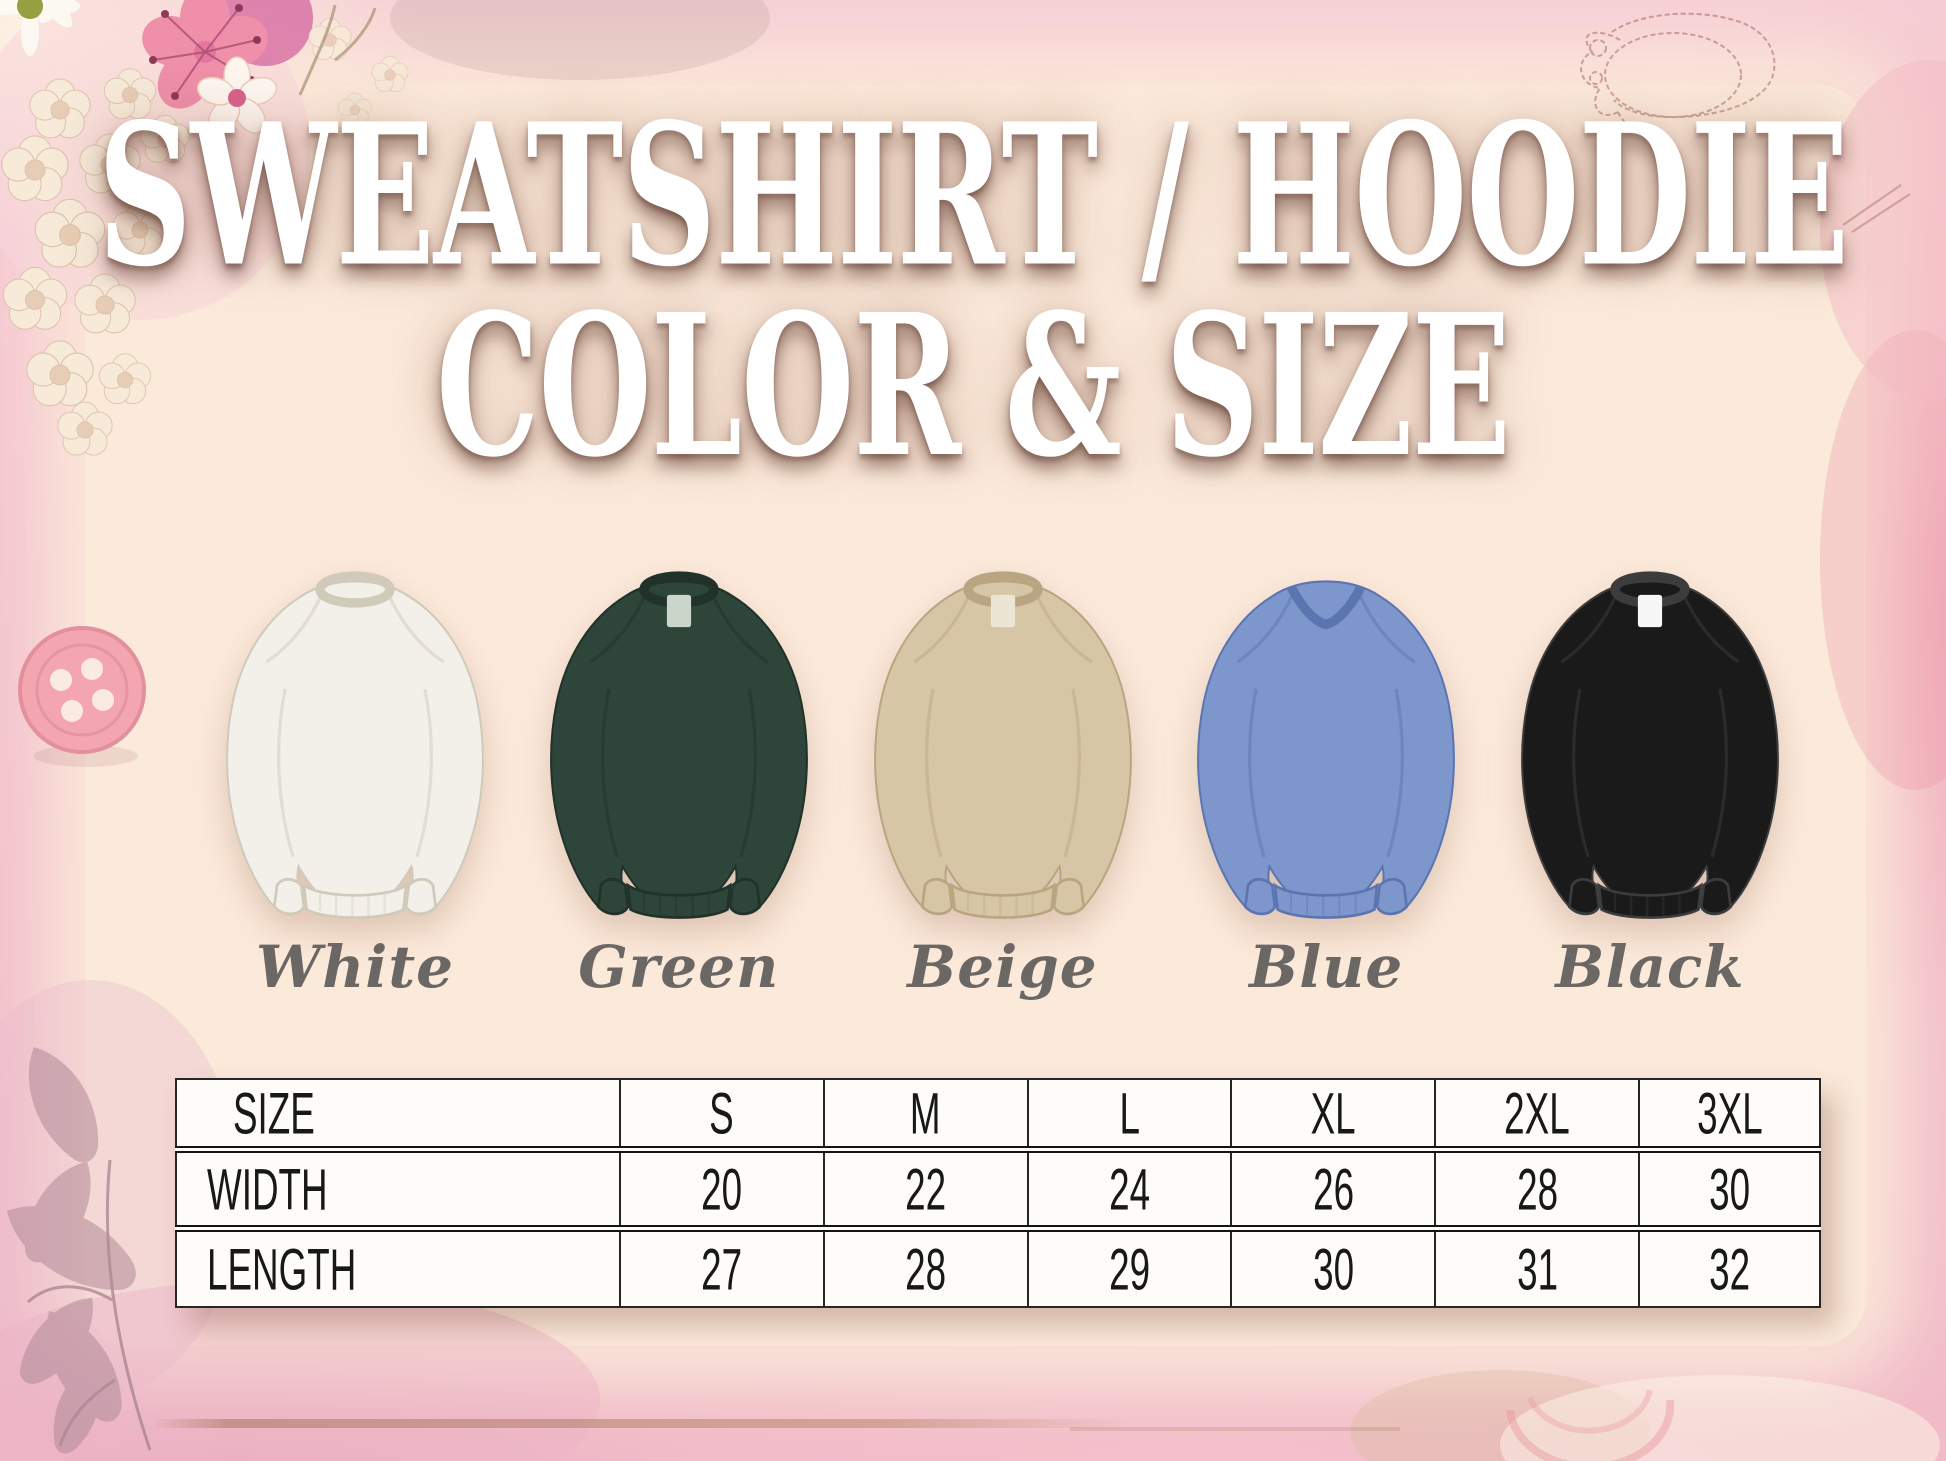 Image resolution: width=1946 pixels, height=1461 pixels. I want to click on width-xl: 26, so click(1333, 1190).